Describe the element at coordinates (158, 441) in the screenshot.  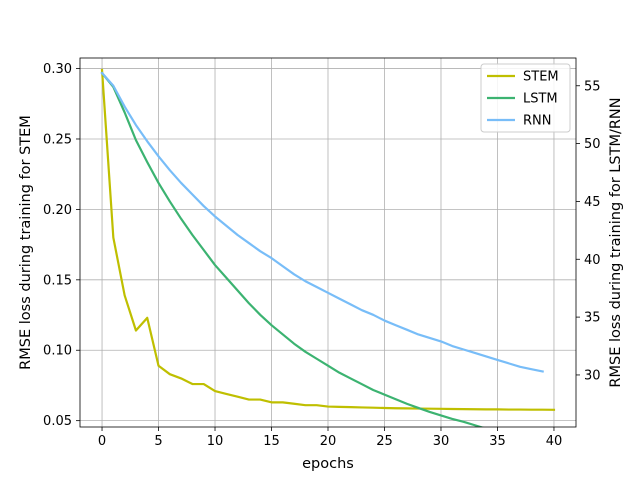
I see `x-tick-label: 5` at that location.